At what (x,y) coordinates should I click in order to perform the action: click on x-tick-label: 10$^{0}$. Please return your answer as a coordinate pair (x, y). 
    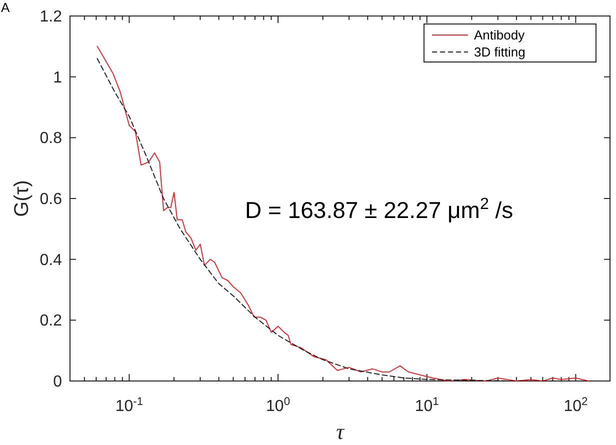
    Looking at the image, I should click on (278, 405).